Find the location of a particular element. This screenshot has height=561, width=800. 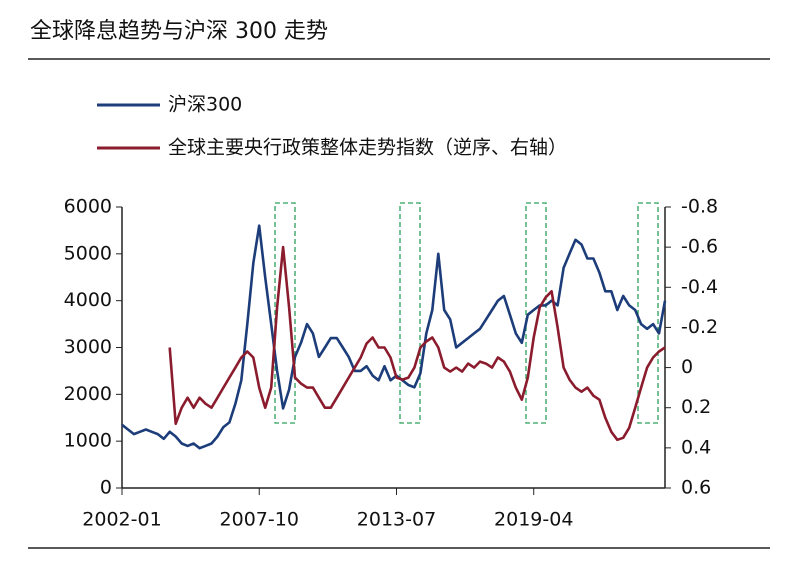

y2-tick-label: 0.2 is located at coordinates (696, 407).